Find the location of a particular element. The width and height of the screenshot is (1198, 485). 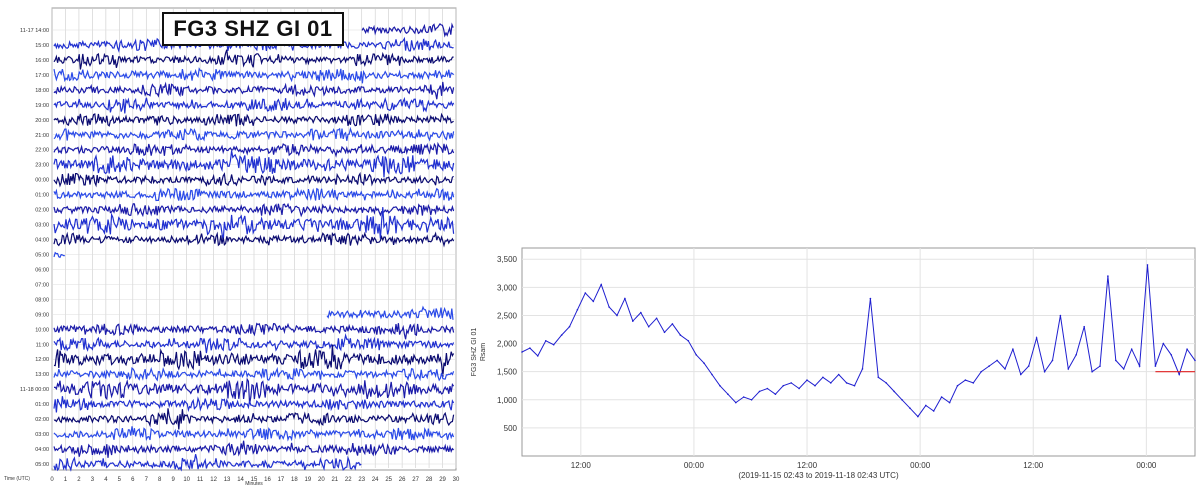

helicorder-row-label: 01:00 is located at coordinates (42, 405).